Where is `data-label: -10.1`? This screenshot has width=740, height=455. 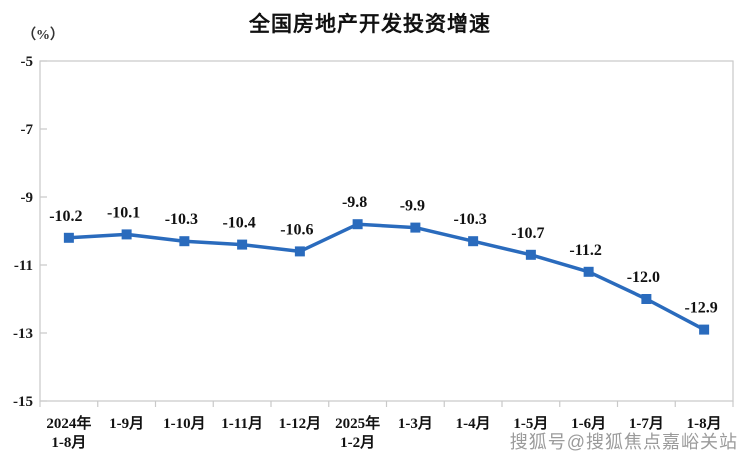 data-label: -10.1 is located at coordinates (123, 212).